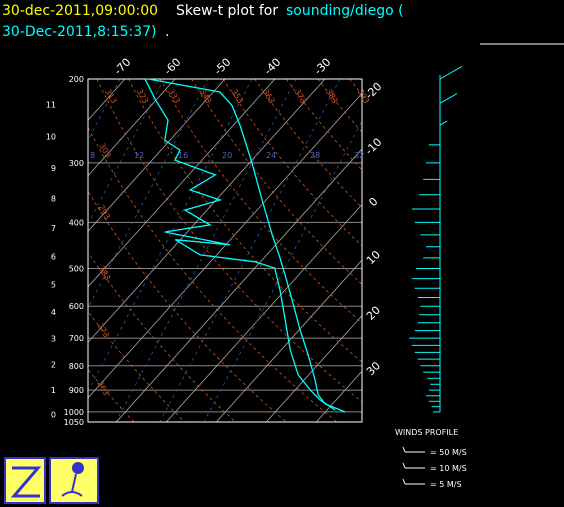 The image size is (564, 507). I want to click on temperature-label: 10, so click(373, 257).